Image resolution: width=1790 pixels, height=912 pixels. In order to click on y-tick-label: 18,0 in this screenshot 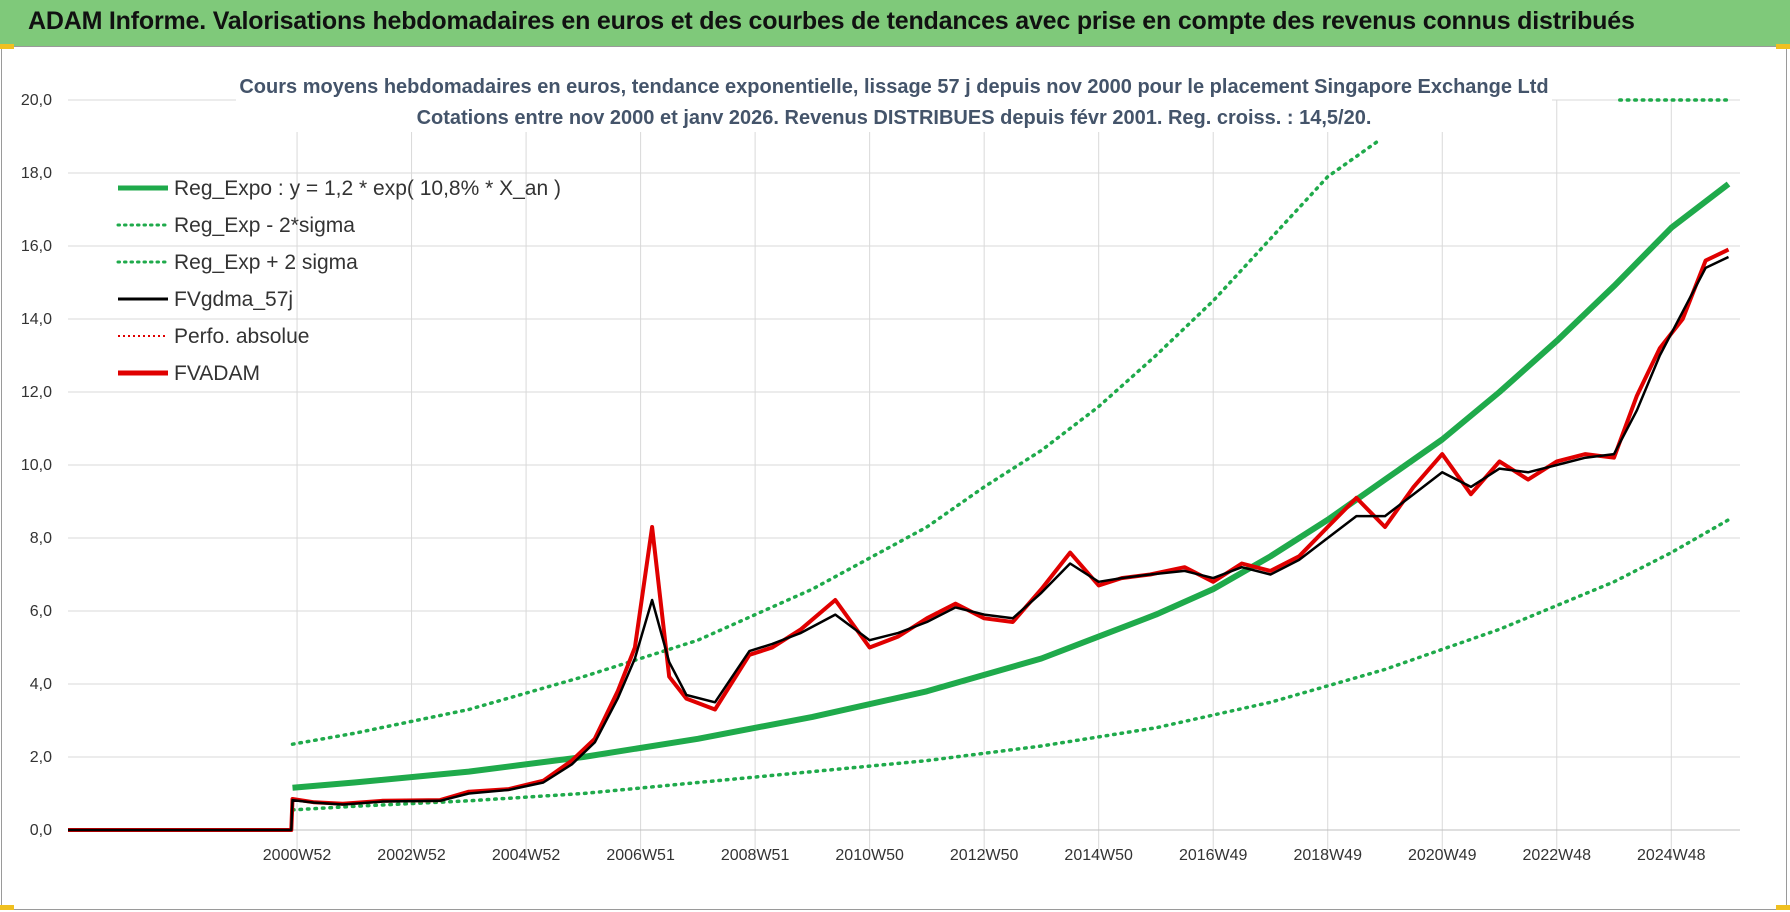, I will do `click(36, 173)`.